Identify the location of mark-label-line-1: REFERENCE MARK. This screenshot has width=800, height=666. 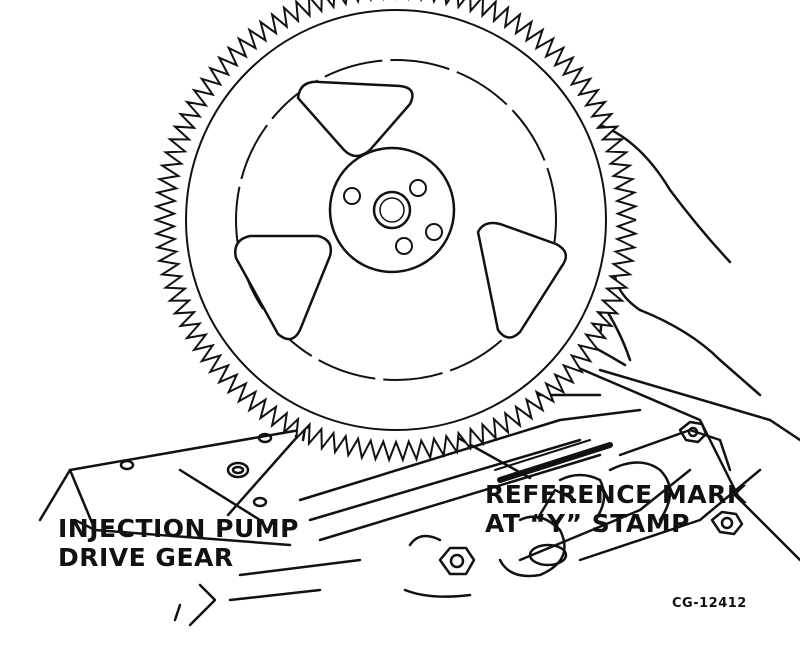
(616, 494).